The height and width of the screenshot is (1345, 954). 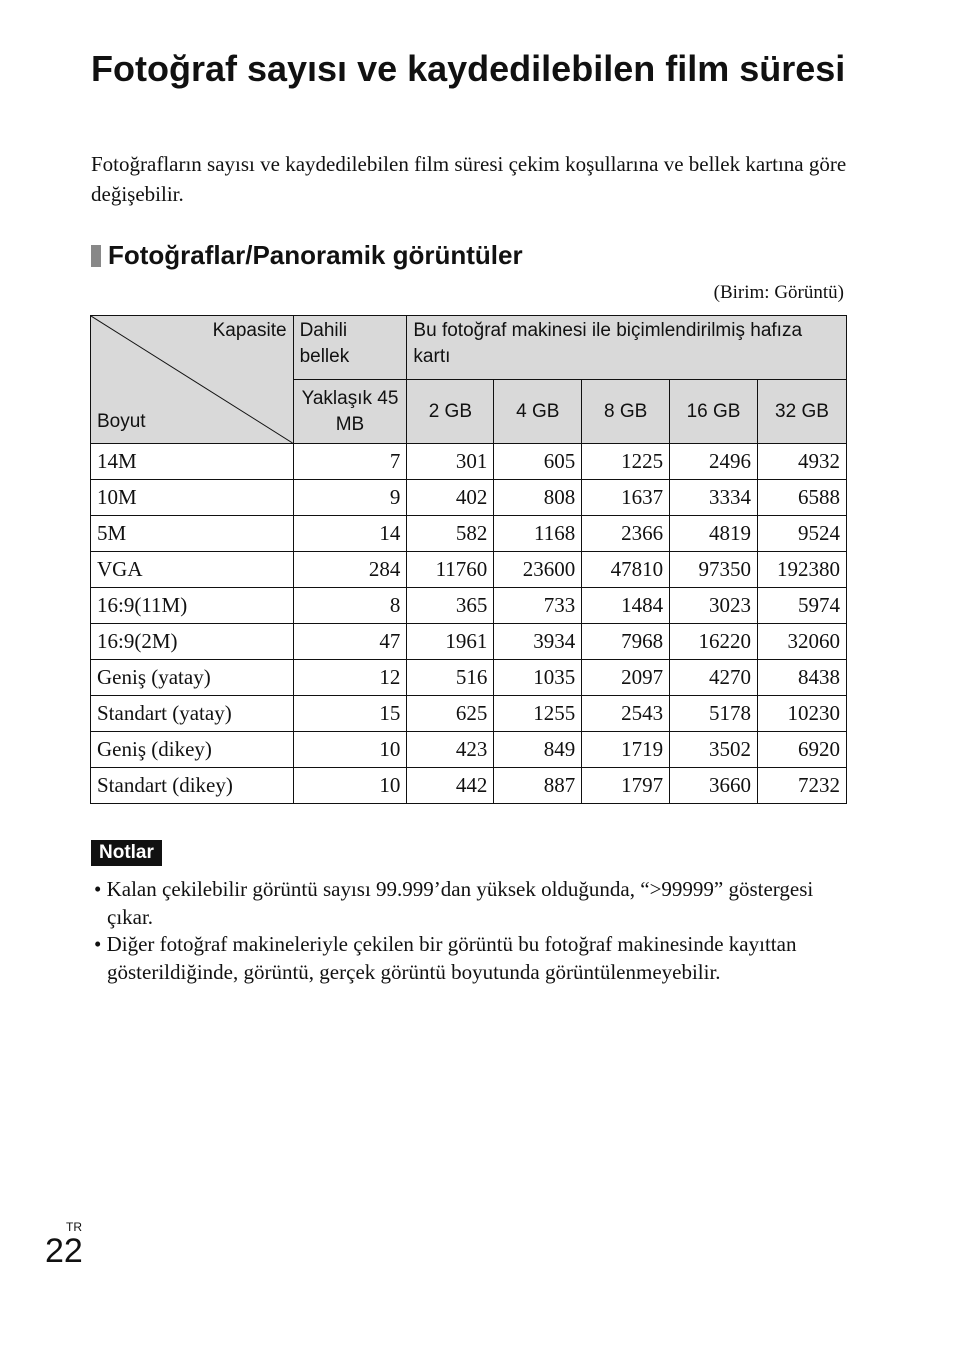 What do you see at coordinates (192, 713) in the screenshot?
I see `size-cell: Standart (yatay)` at bounding box center [192, 713].